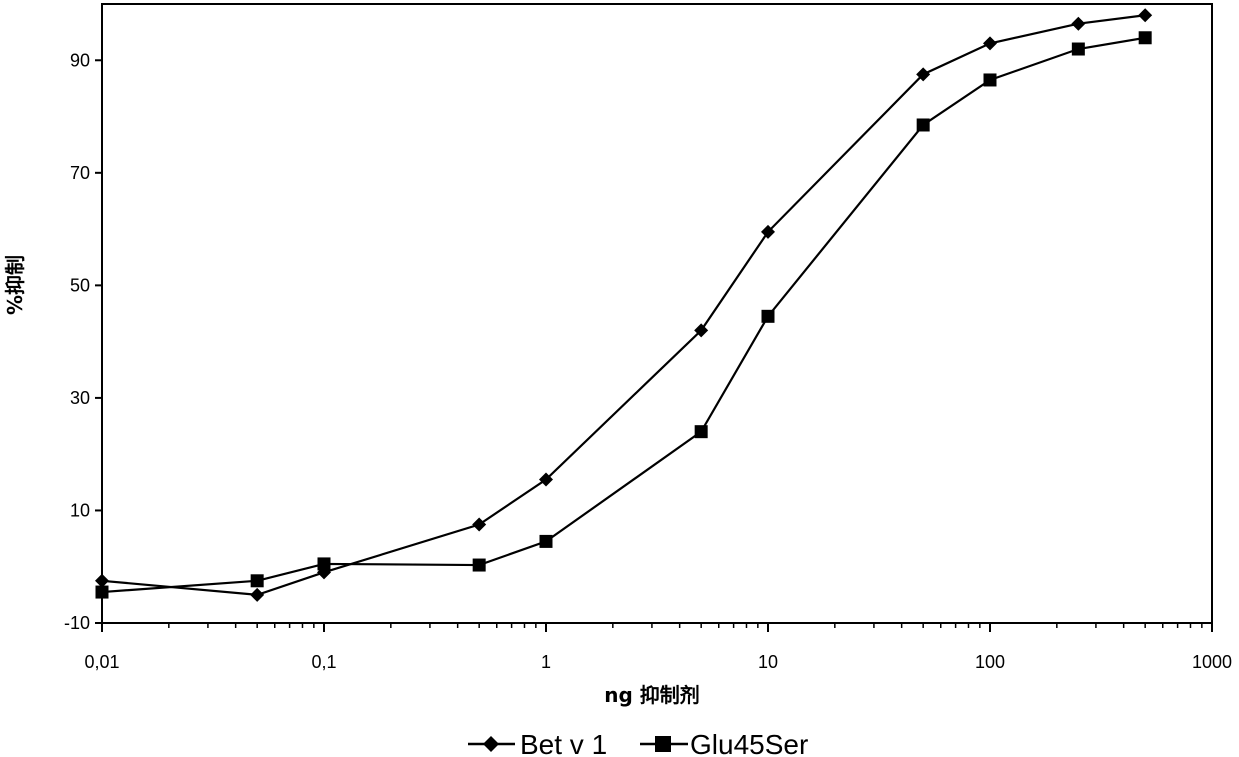 The width and height of the screenshot is (1239, 757). What do you see at coordinates (323, 662) in the screenshot?
I see `x-tick-label: 0,1` at bounding box center [323, 662].